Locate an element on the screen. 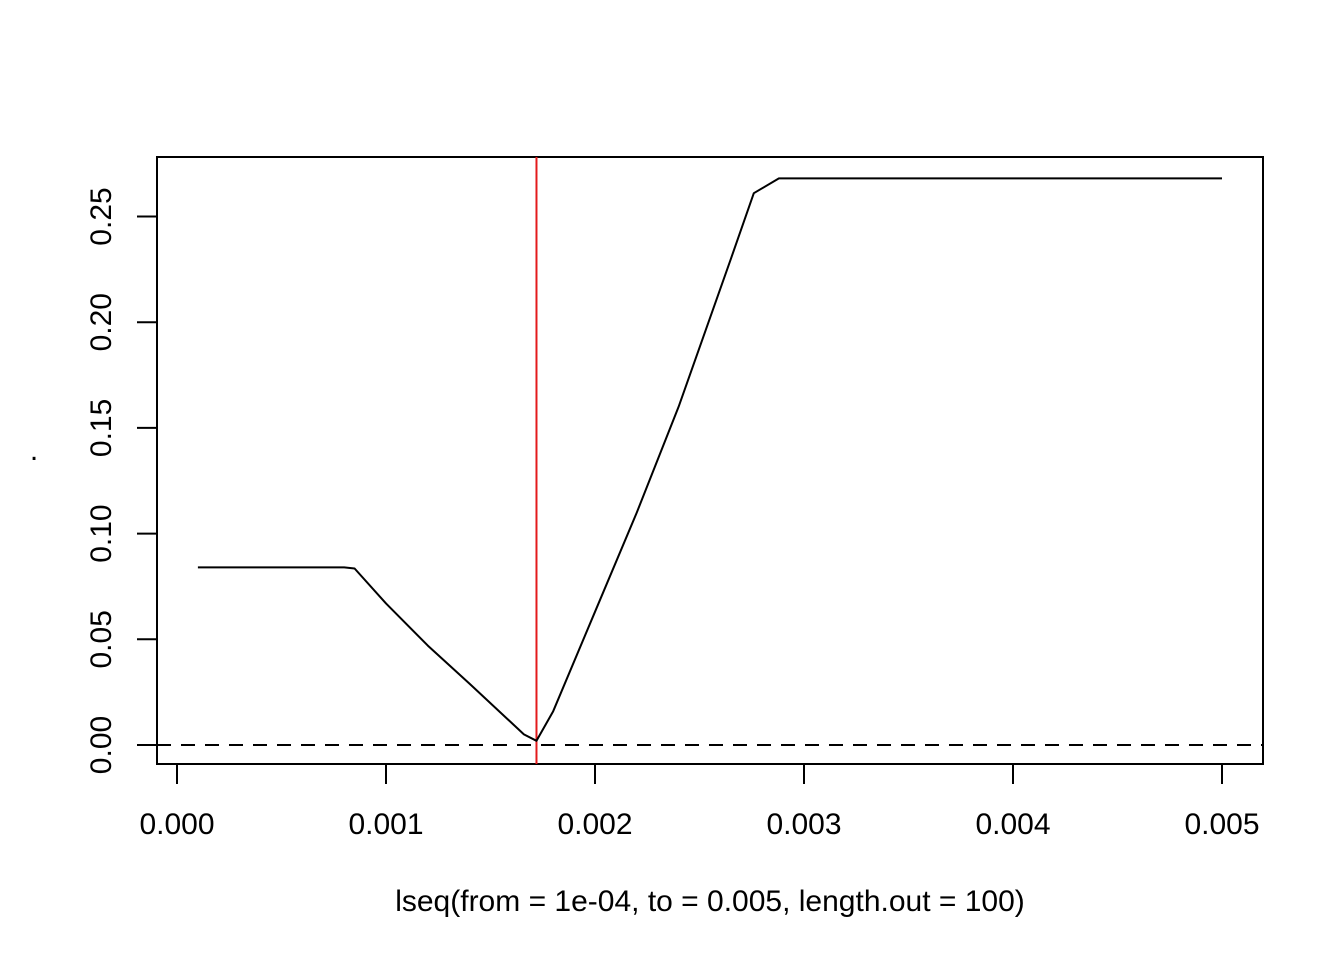 The width and height of the screenshot is (1344, 960). x-tick-label: 0.004 is located at coordinates (1012, 824).